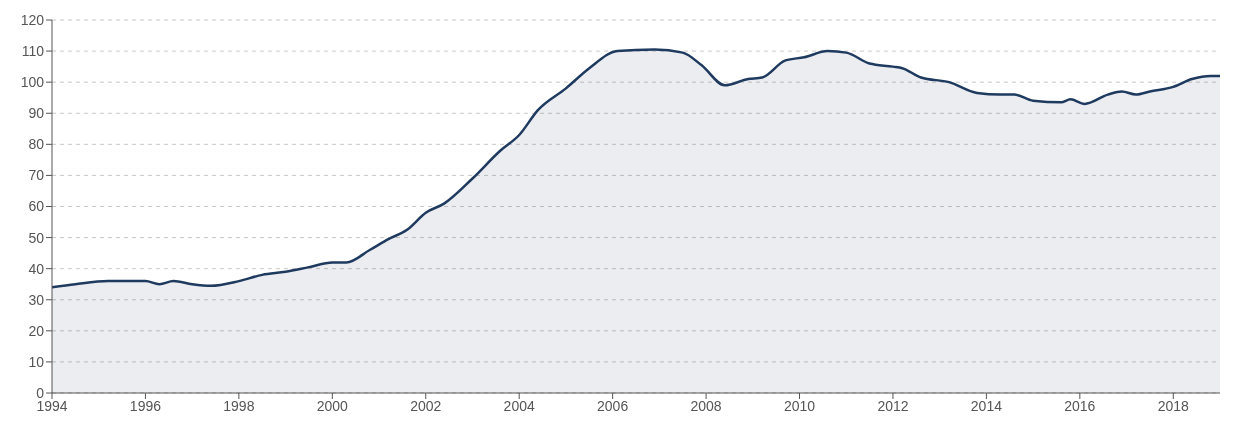  Describe the element at coordinates (36, 299) in the screenshot. I see `y-tick-label: 30` at that location.